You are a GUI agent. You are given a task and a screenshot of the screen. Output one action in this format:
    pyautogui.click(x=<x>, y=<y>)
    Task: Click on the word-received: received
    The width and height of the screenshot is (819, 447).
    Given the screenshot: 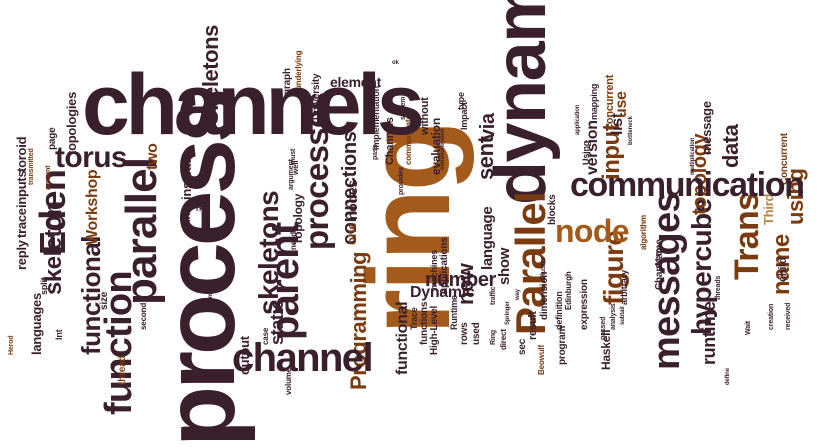 What is the action you would take?
    pyautogui.click(x=788, y=316)
    